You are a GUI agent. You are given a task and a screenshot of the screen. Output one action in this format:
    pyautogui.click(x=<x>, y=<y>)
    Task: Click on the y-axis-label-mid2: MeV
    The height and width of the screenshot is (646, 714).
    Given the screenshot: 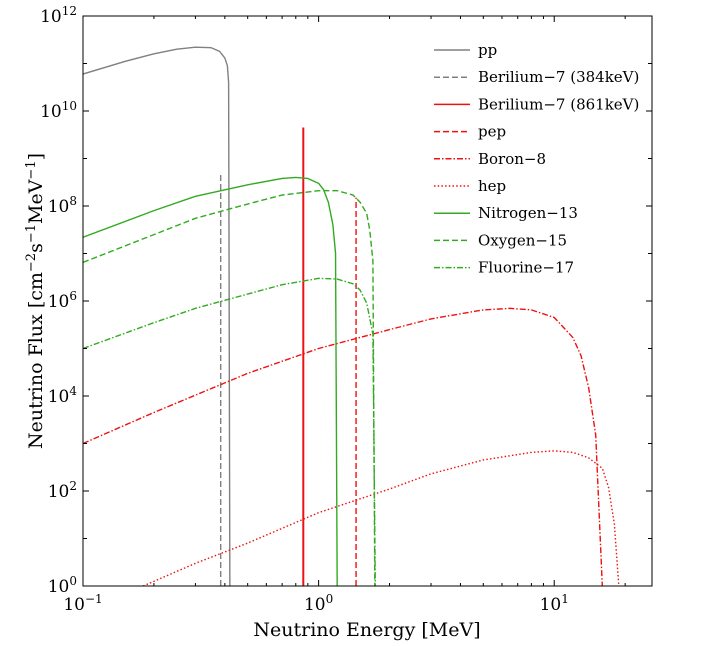 What is the action you would take?
    pyautogui.click(x=36, y=201)
    